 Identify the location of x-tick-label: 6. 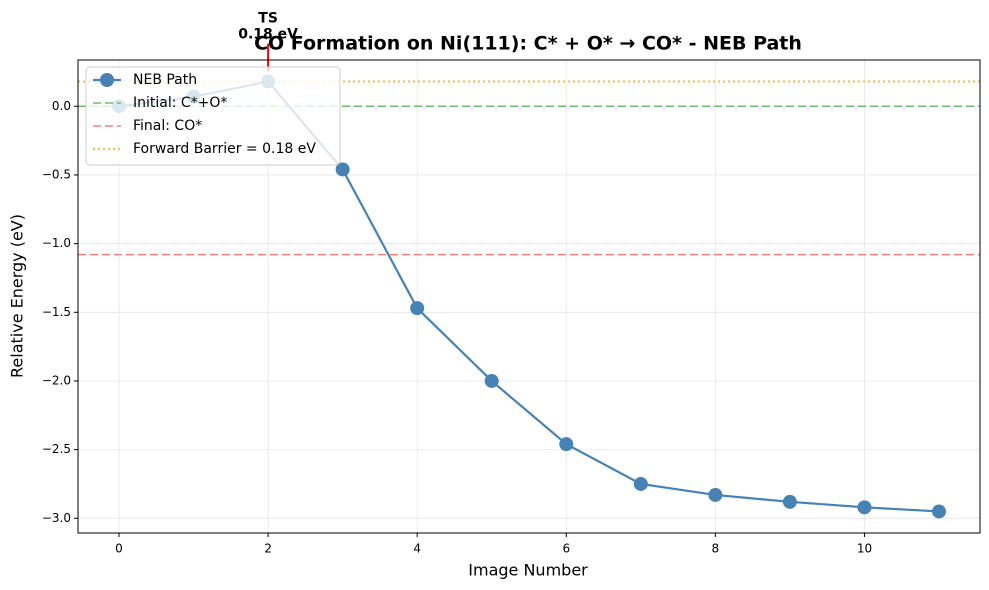
(566, 549).